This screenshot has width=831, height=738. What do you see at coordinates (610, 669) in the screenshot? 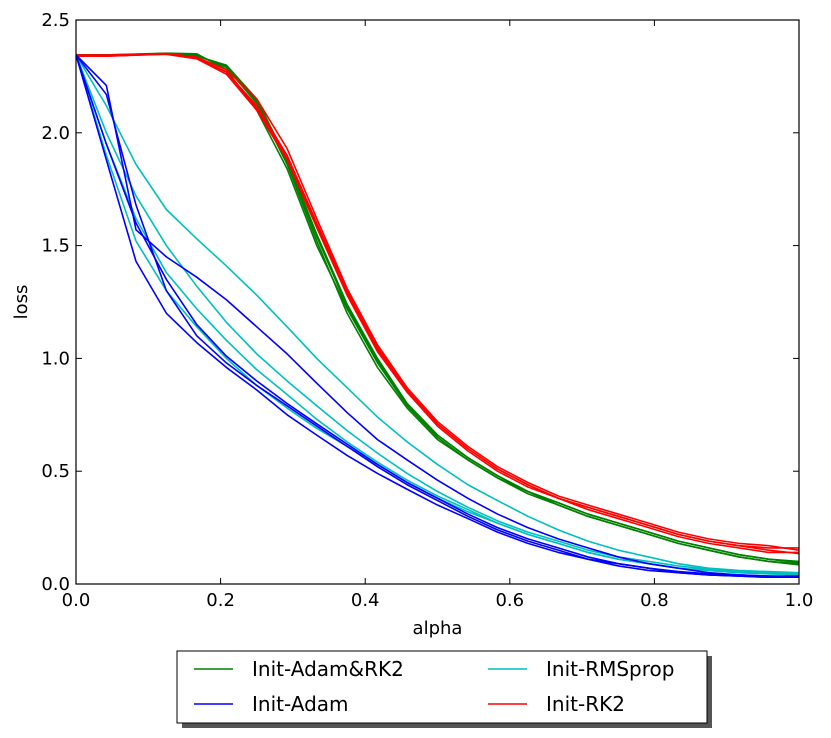
I see `legend-label-1: Init-RMSprop` at bounding box center [610, 669].